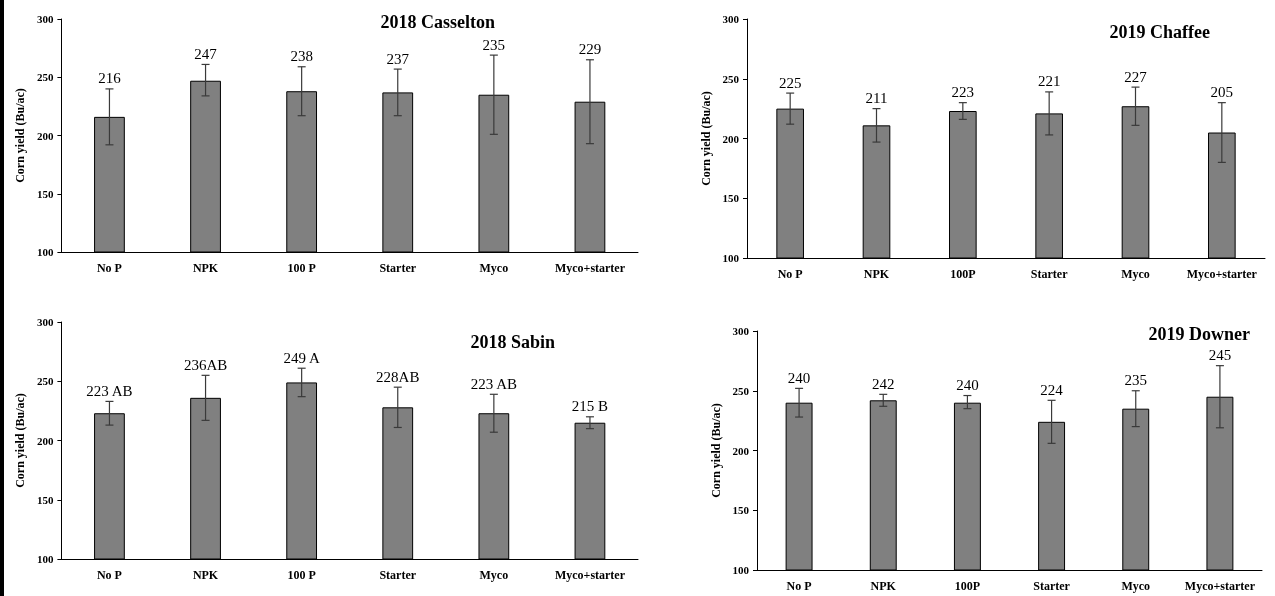 Image resolution: width=1275 pixels, height=596 pixels. I want to click on data-label: 205, so click(1222, 92).